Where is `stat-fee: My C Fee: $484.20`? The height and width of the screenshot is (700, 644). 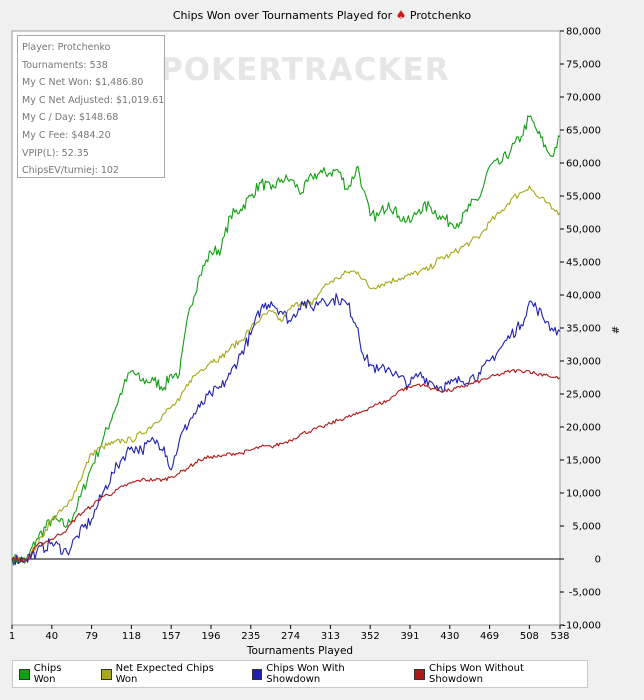 stat-fee: My C Fee: $484.20 is located at coordinates (66, 135).